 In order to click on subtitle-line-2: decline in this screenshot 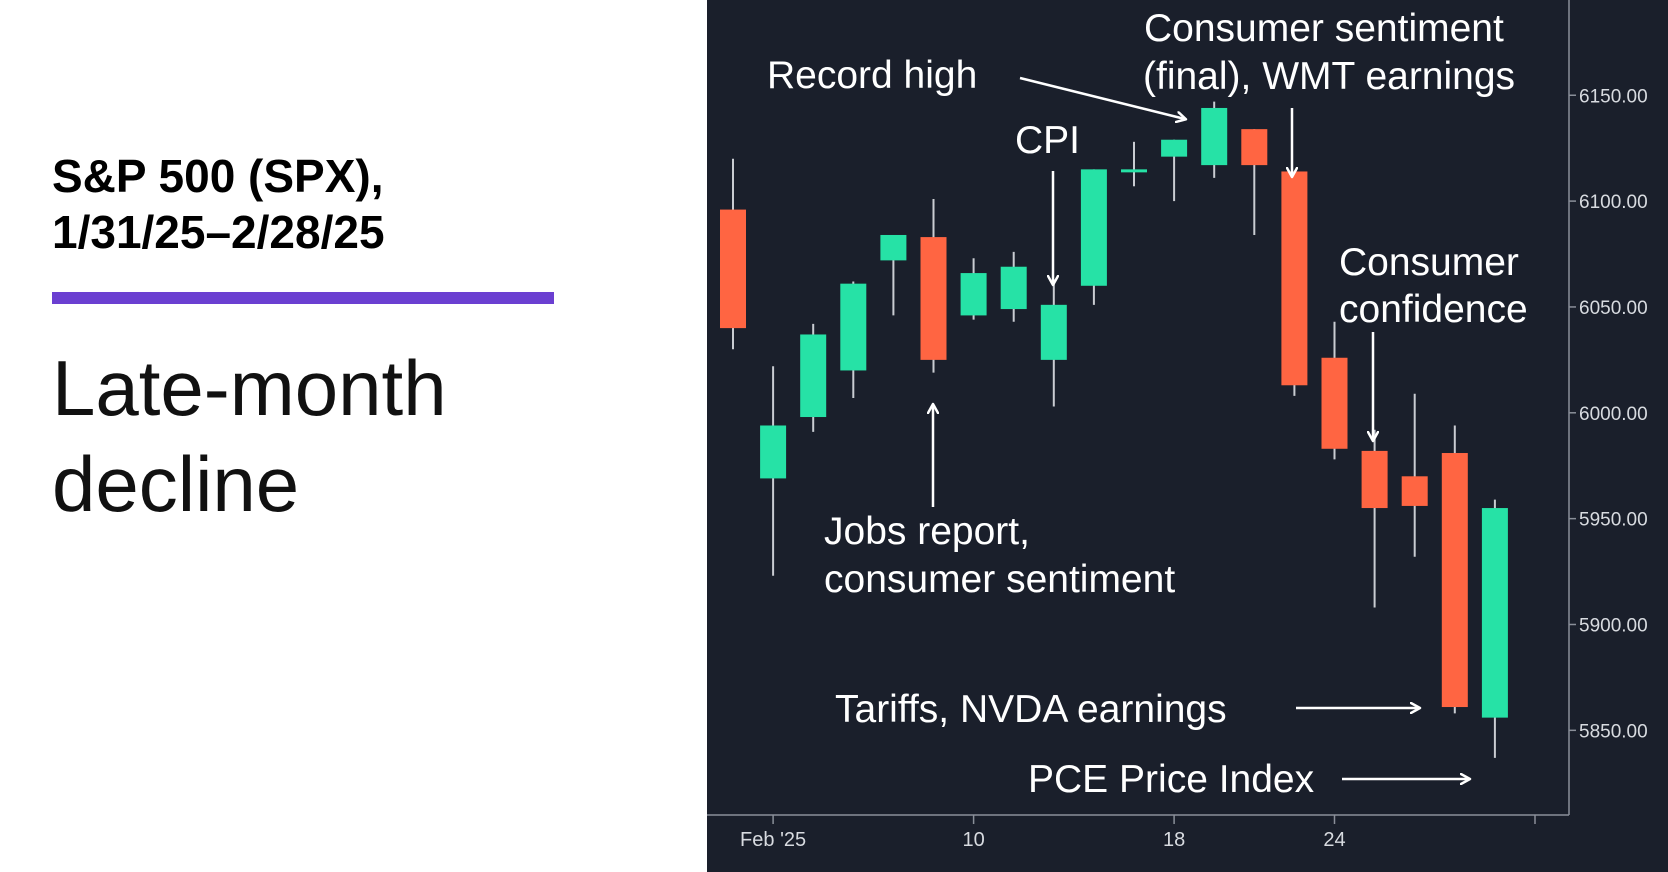, I will do `click(176, 484)`.